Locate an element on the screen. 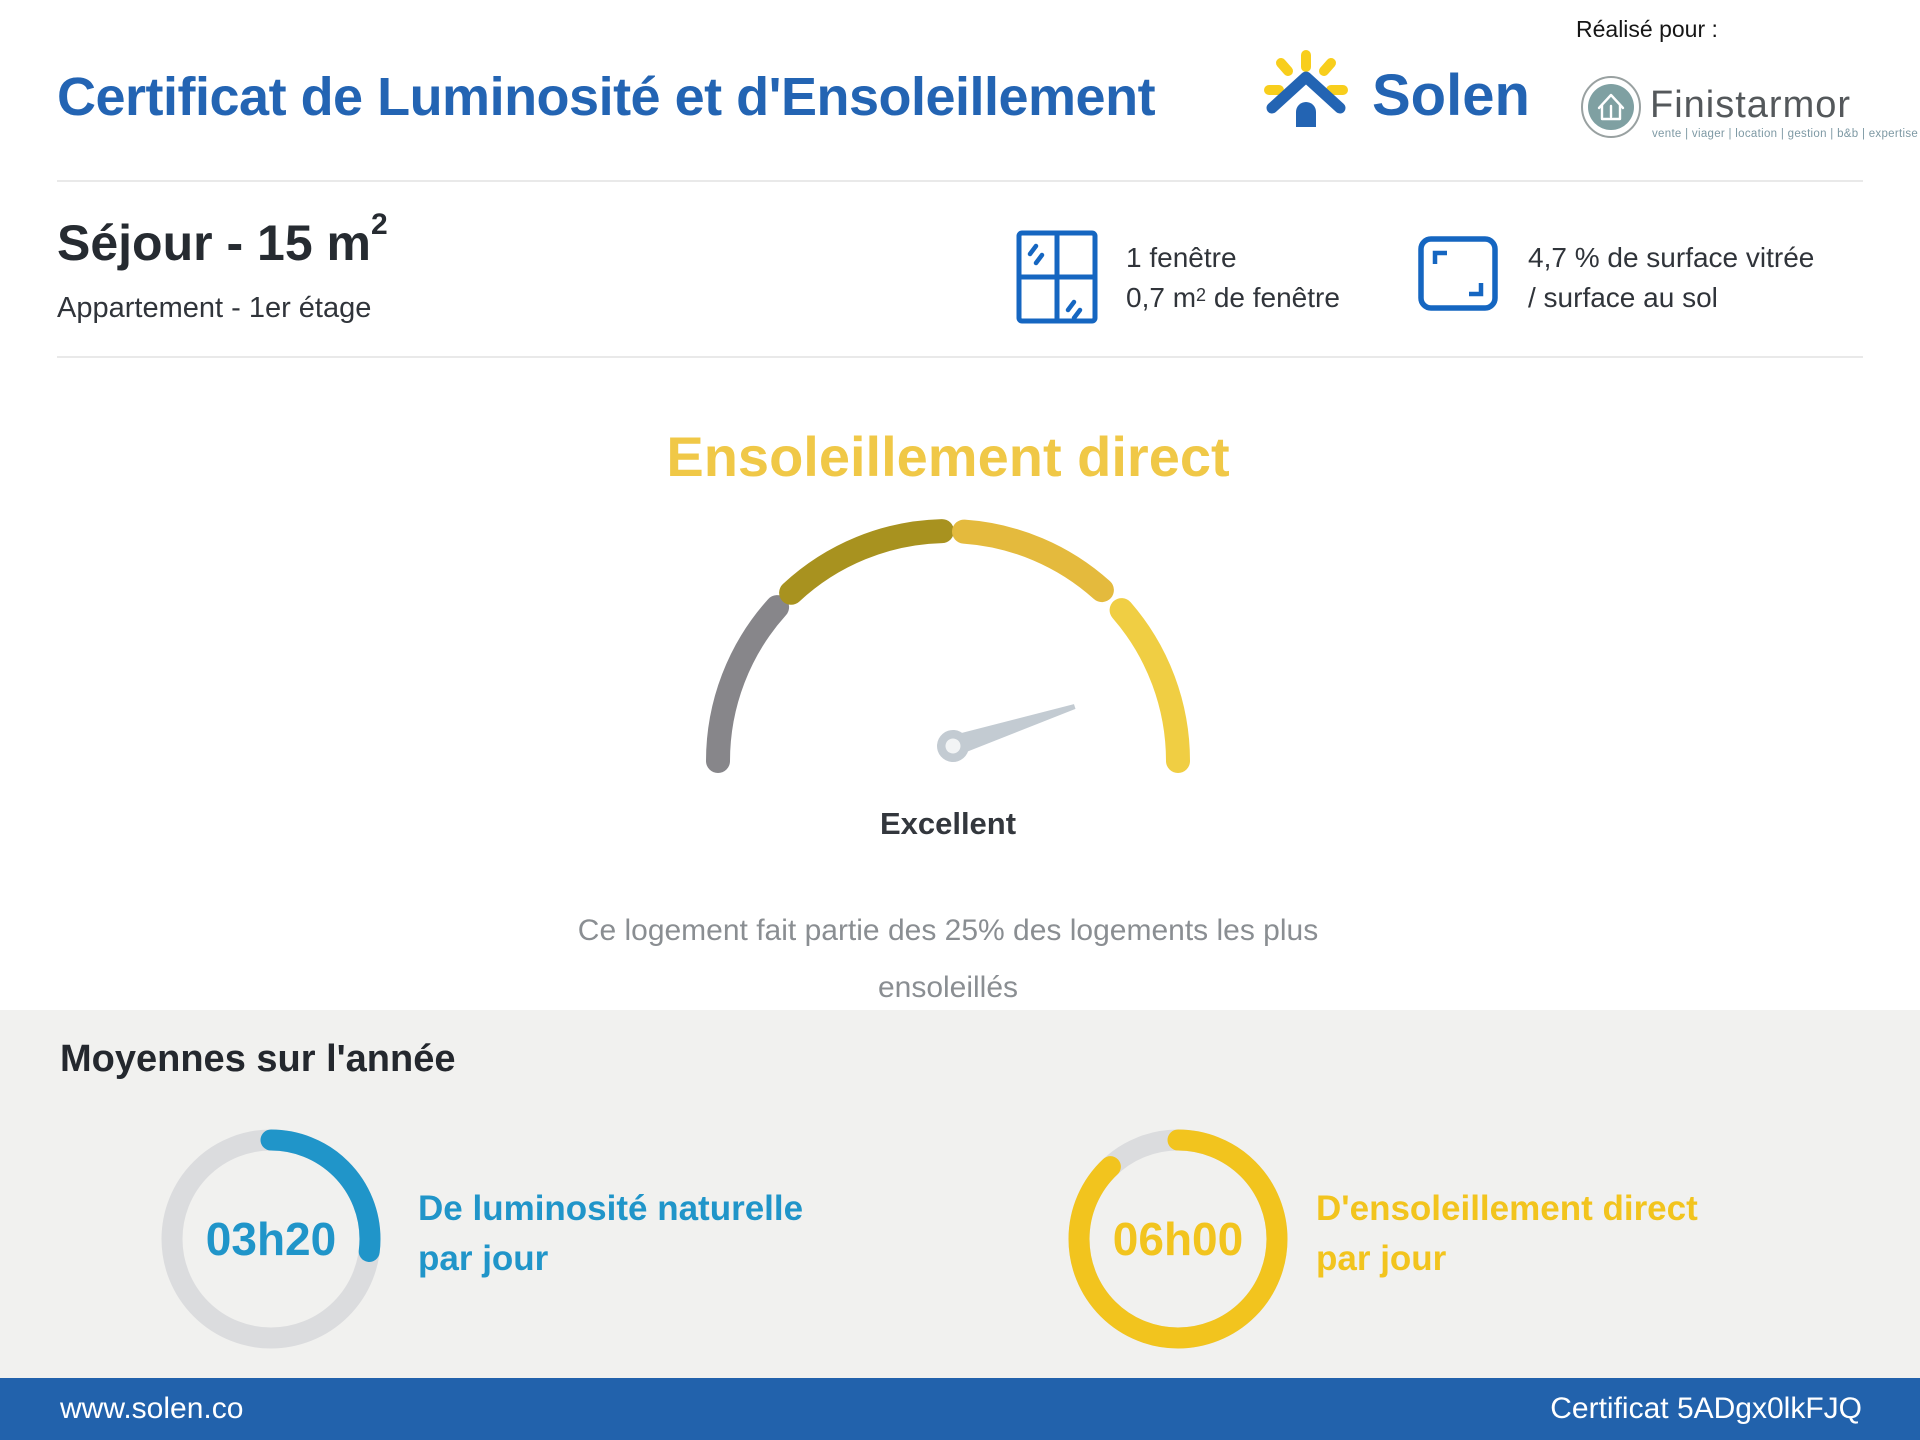 The height and width of the screenshot is (1440, 1920). sunlight-ring: 06h00 is located at coordinates (1178, 1239).